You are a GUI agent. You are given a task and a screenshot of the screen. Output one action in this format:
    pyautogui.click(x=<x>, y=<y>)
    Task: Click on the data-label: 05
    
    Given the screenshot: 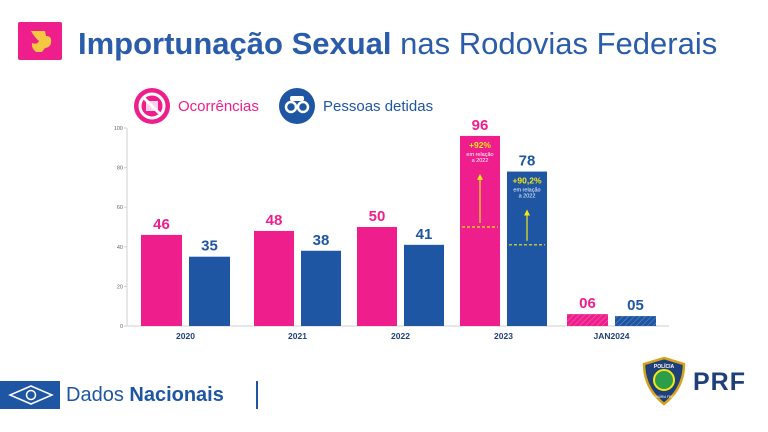 What is the action you would take?
    pyautogui.click(x=635, y=305)
    